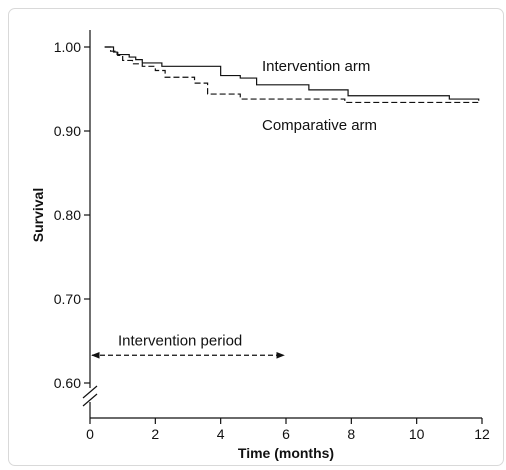  What do you see at coordinates (417, 434) in the screenshot?
I see `x-tick-label: 10` at bounding box center [417, 434].